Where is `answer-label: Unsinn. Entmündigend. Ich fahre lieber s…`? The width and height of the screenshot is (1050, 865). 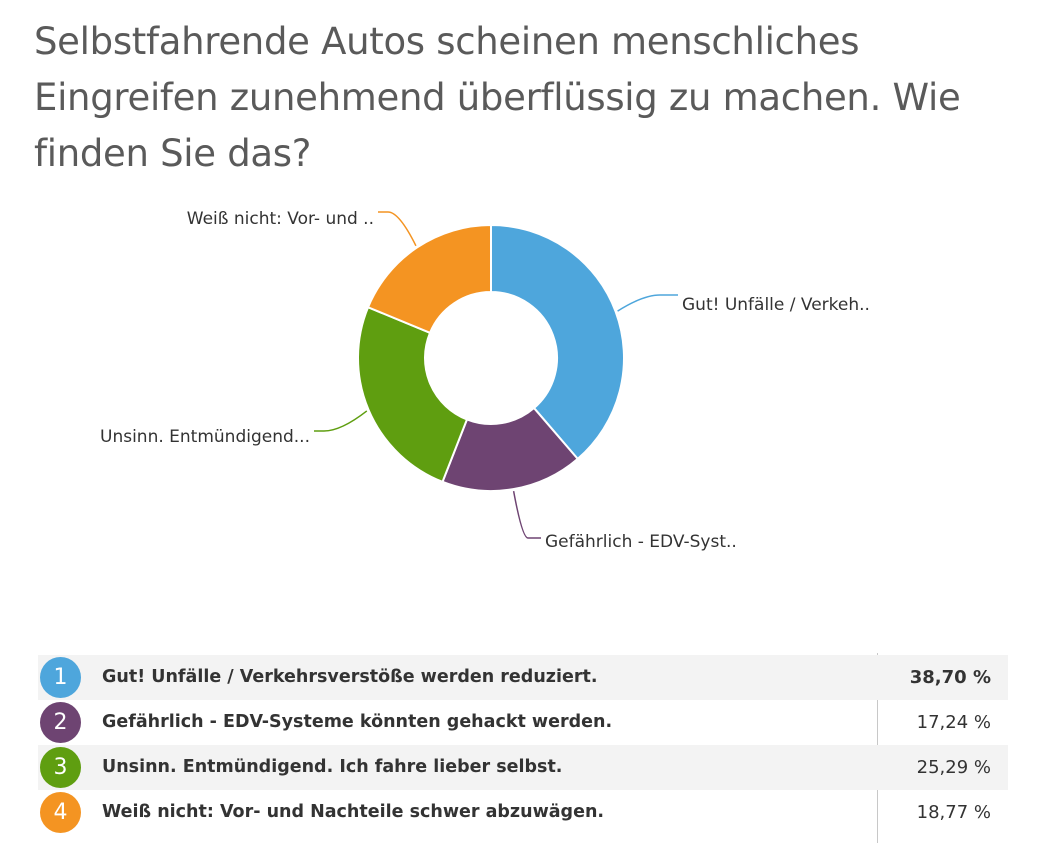
answer-label: Unsinn. Entmündigend. Ich fahre lieber s… is located at coordinates (332, 767).